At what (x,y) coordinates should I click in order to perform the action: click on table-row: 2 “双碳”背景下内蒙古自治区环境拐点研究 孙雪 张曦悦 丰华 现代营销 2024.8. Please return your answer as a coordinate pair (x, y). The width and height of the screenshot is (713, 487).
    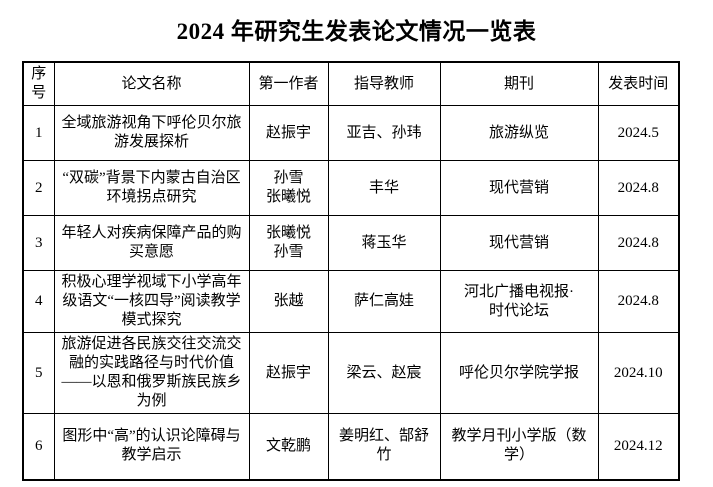
    Looking at the image, I should click on (351, 188).